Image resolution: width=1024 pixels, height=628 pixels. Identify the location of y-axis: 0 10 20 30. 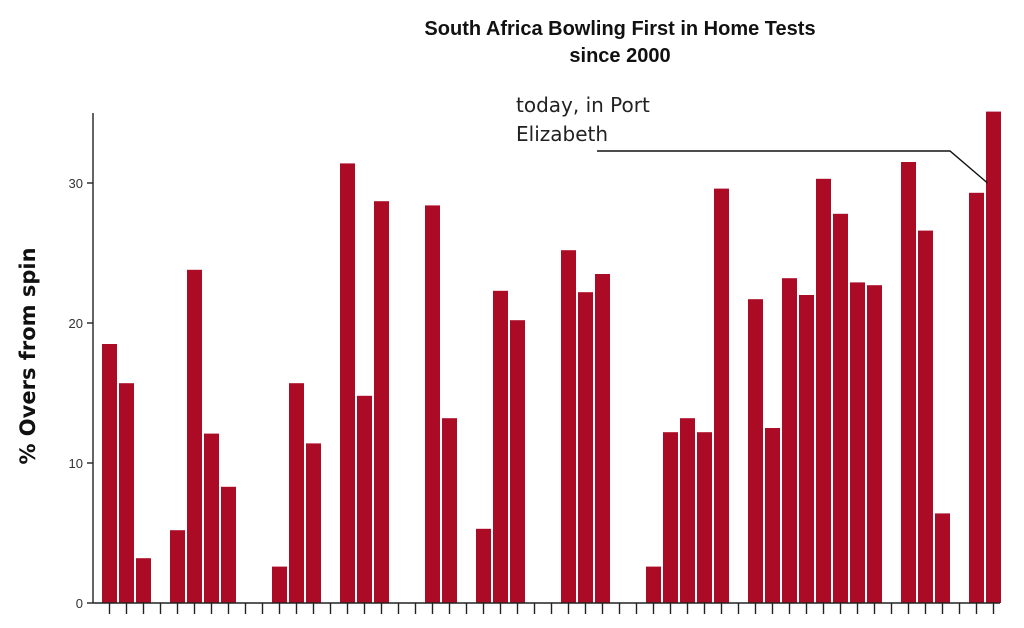
(81, 362).